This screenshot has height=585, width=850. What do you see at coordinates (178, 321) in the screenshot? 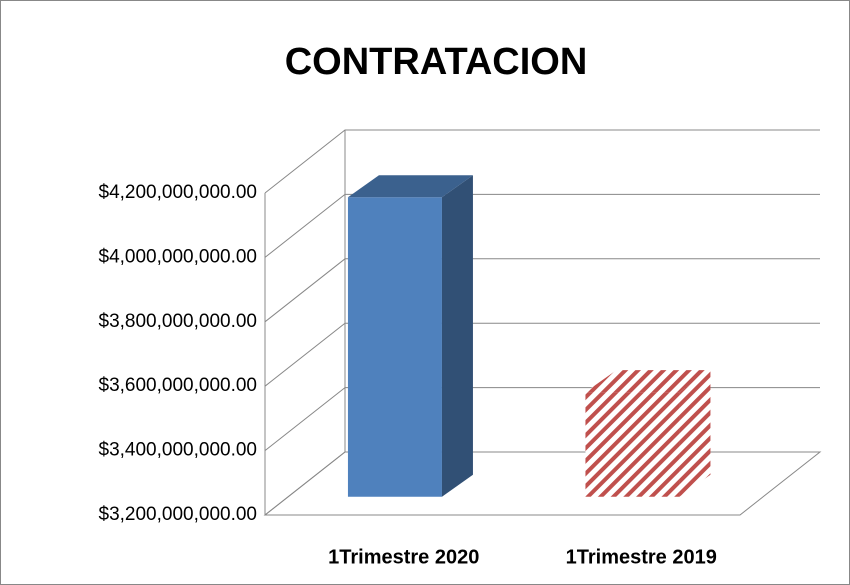
I see `y-tick-label: $3,800,000,000.00` at bounding box center [178, 321].